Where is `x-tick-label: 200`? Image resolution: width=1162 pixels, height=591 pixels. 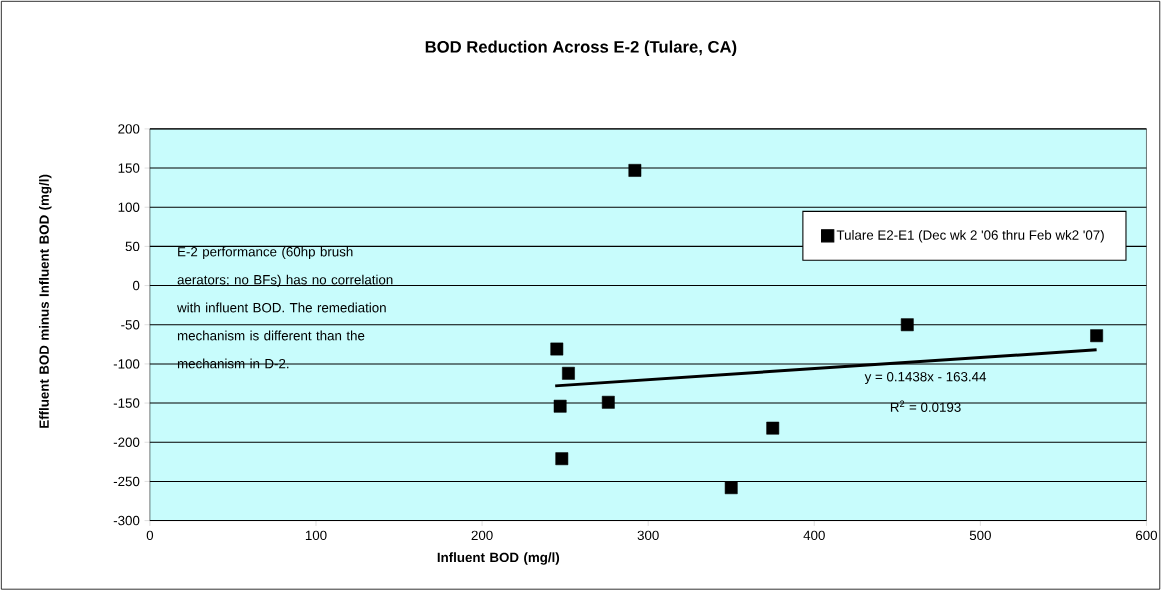 x-tick-label: 200 is located at coordinates (482, 535).